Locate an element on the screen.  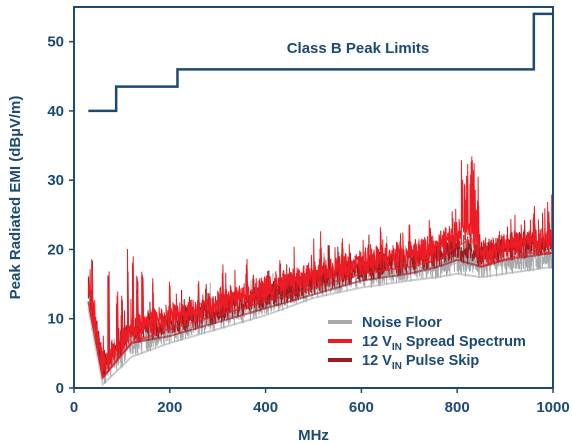
x-tick-label: 0 is located at coordinates (74, 407).